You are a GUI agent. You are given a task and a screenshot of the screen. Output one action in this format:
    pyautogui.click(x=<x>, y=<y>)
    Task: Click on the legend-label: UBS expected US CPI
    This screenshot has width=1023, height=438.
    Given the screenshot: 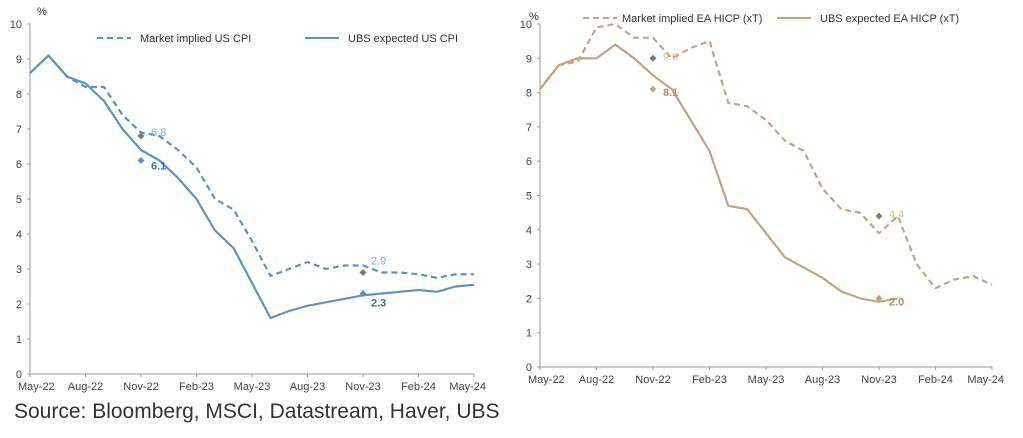 What is the action you would take?
    pyautogui.click(x=403, y=39)
    